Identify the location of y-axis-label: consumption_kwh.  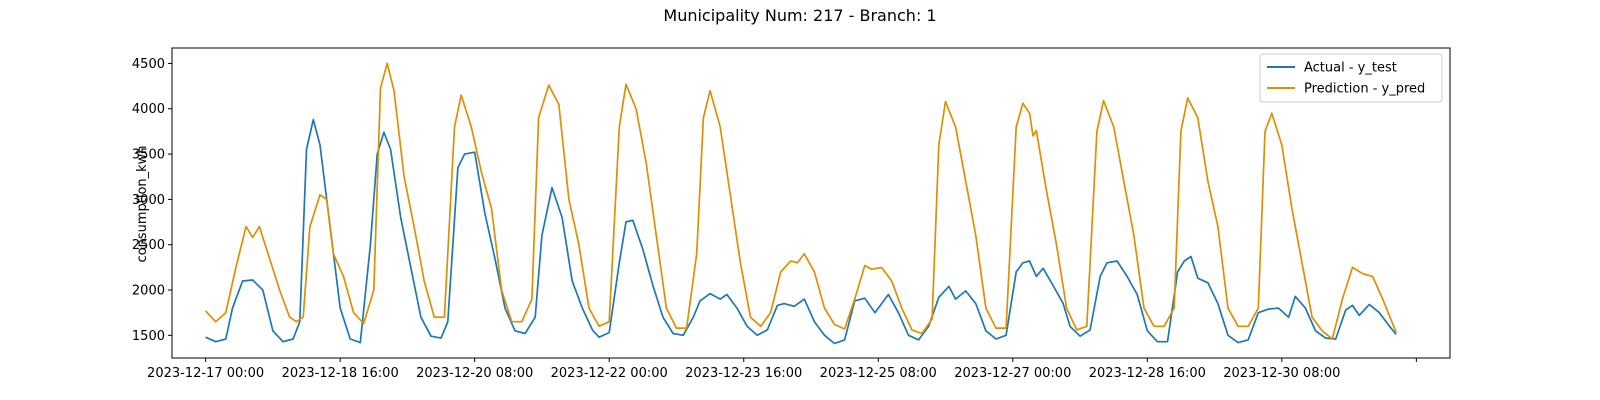
(142, 203).